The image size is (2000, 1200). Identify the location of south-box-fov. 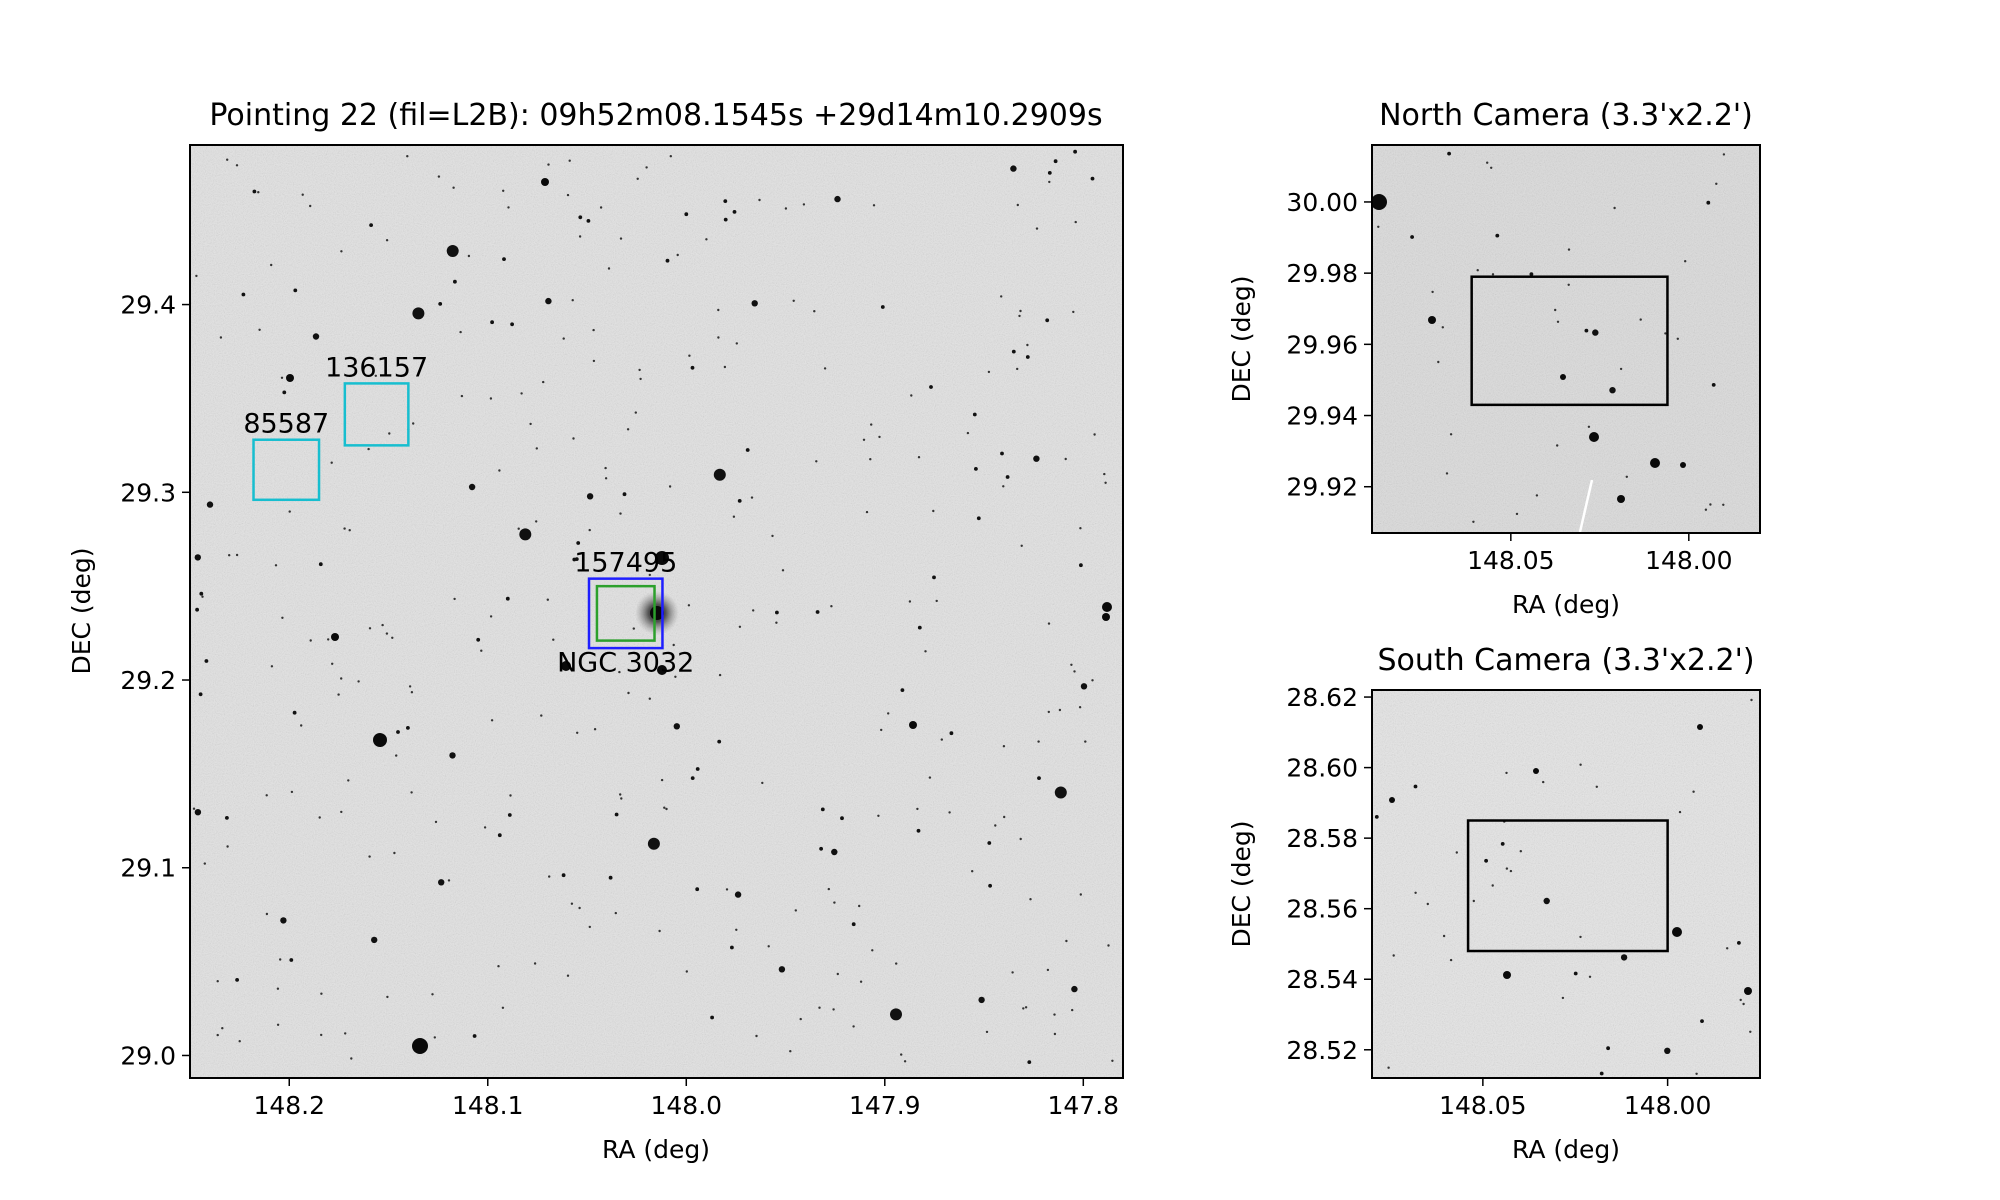
(1567, 886).